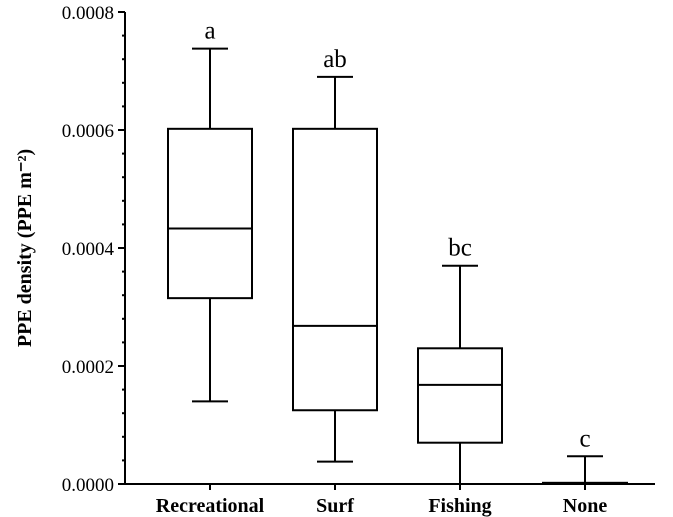  I want to click on significance-label: bc, so click(460, 248).